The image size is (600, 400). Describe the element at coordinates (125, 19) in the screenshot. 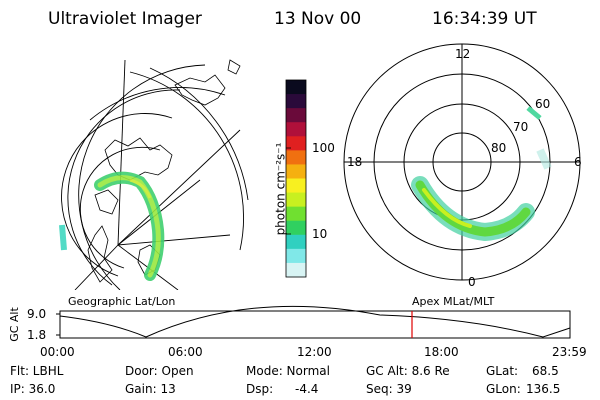

I see `instrument-title: Ultraviolet Imager` at that location.